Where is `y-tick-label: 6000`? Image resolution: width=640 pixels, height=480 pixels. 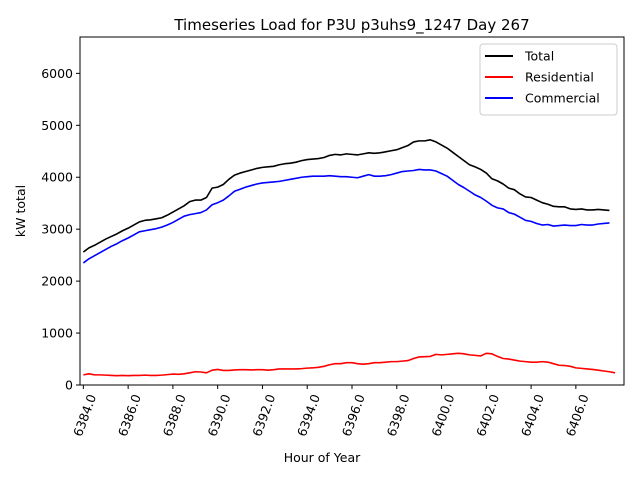 y-tick-label: 6000 is located at coordinates (57, 73).